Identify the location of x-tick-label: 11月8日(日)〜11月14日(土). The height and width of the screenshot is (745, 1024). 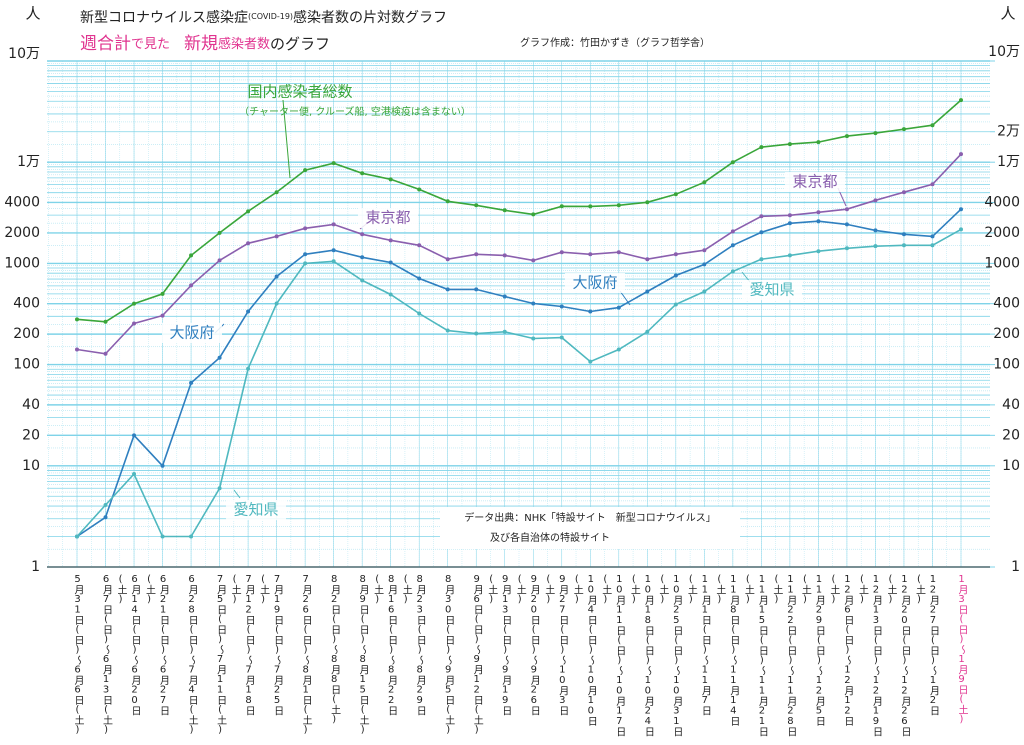
(726, 650).